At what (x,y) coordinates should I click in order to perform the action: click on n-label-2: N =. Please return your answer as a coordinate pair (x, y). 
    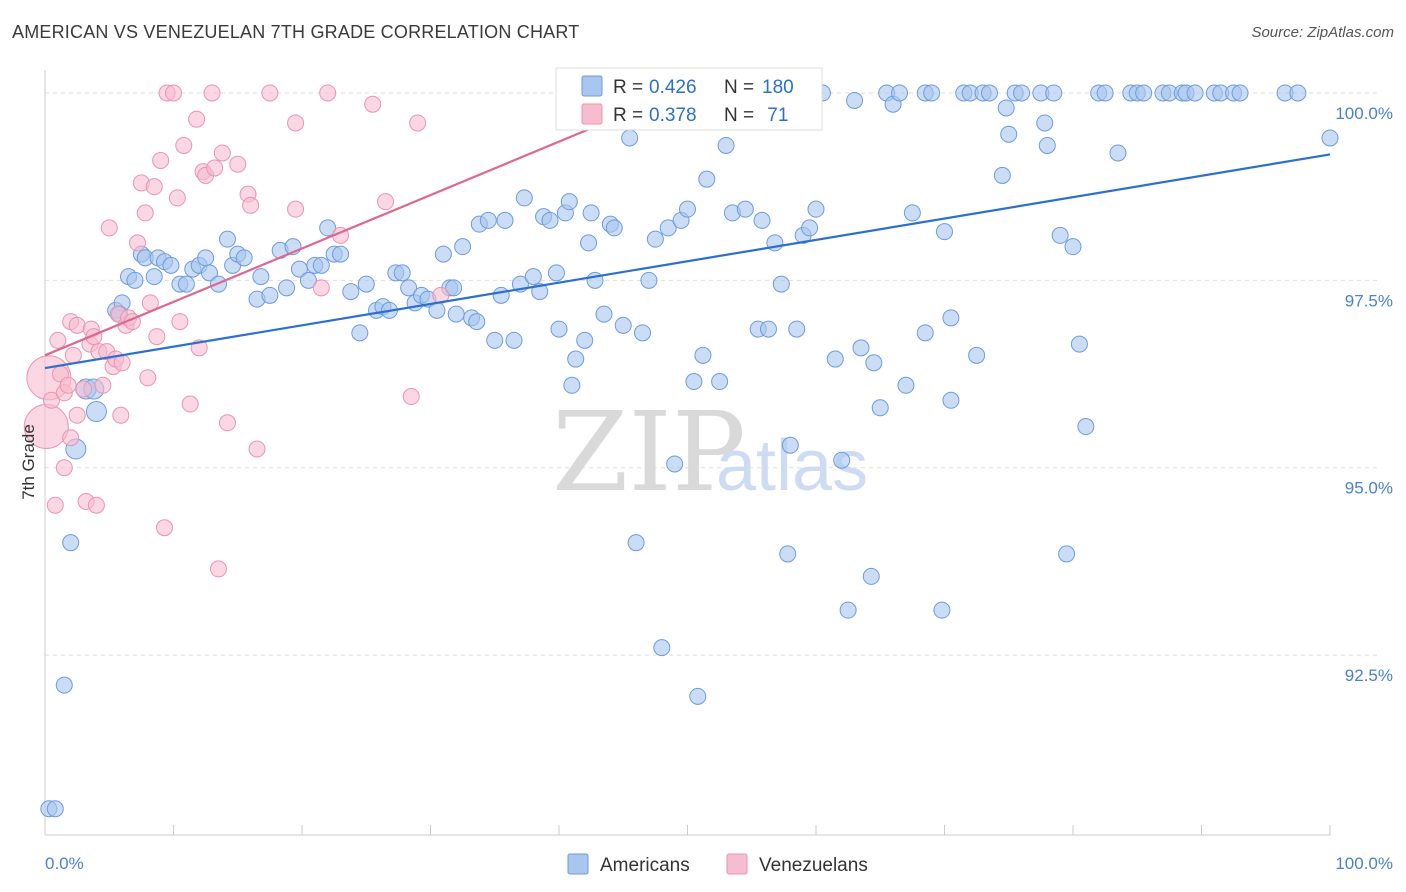
    Looking at the image, I should click on (739, 115).